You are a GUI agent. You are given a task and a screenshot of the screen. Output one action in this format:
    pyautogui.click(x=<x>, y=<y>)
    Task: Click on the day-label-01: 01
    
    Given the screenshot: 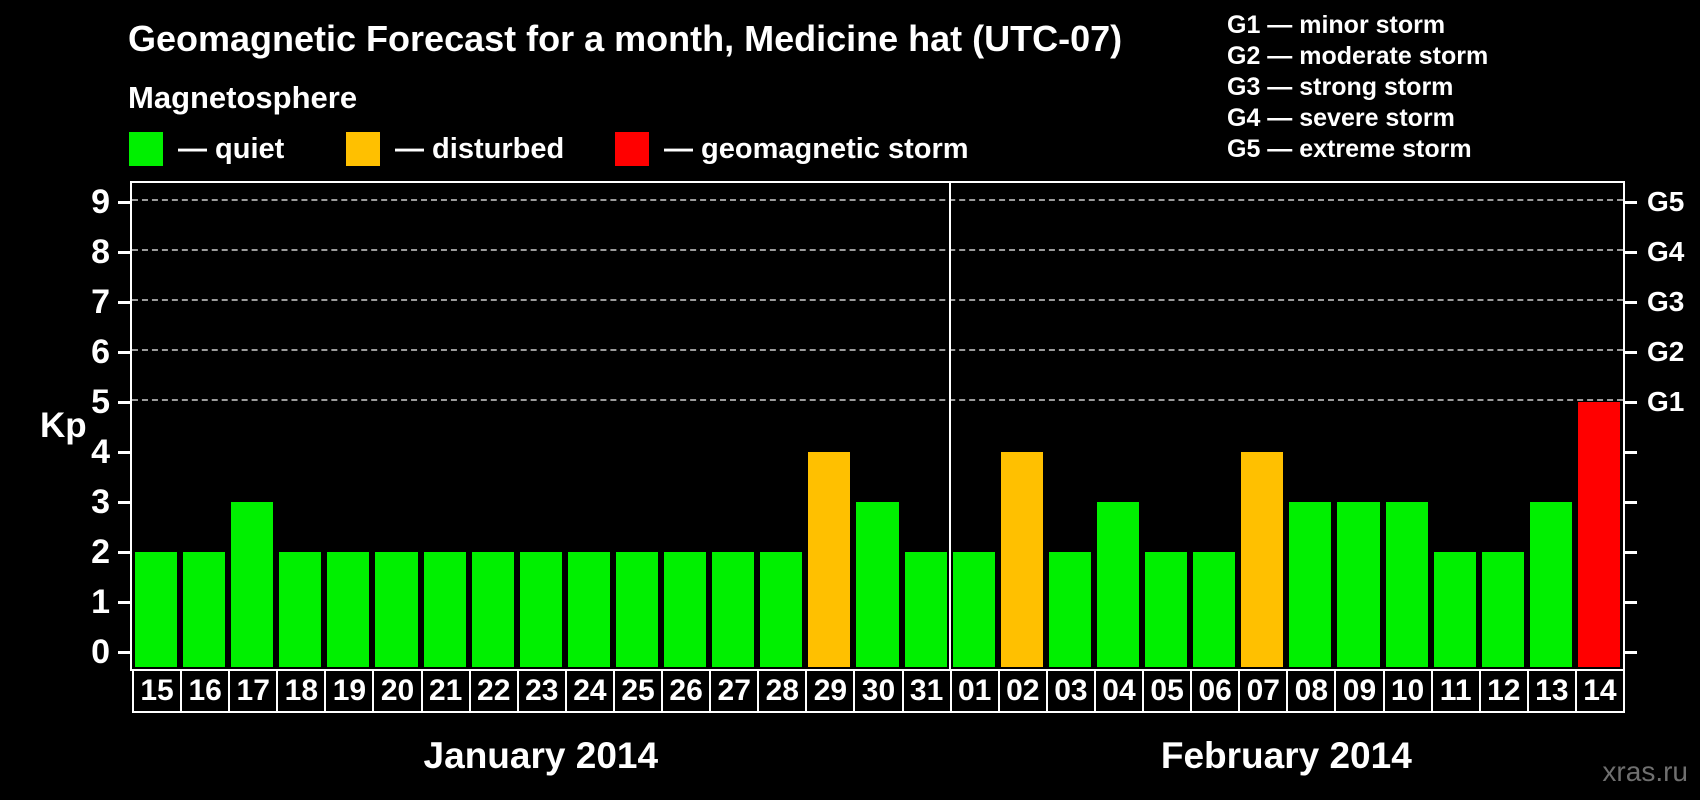 What is the action you would take?
    pyautogui.click(x=974, y=691)
    